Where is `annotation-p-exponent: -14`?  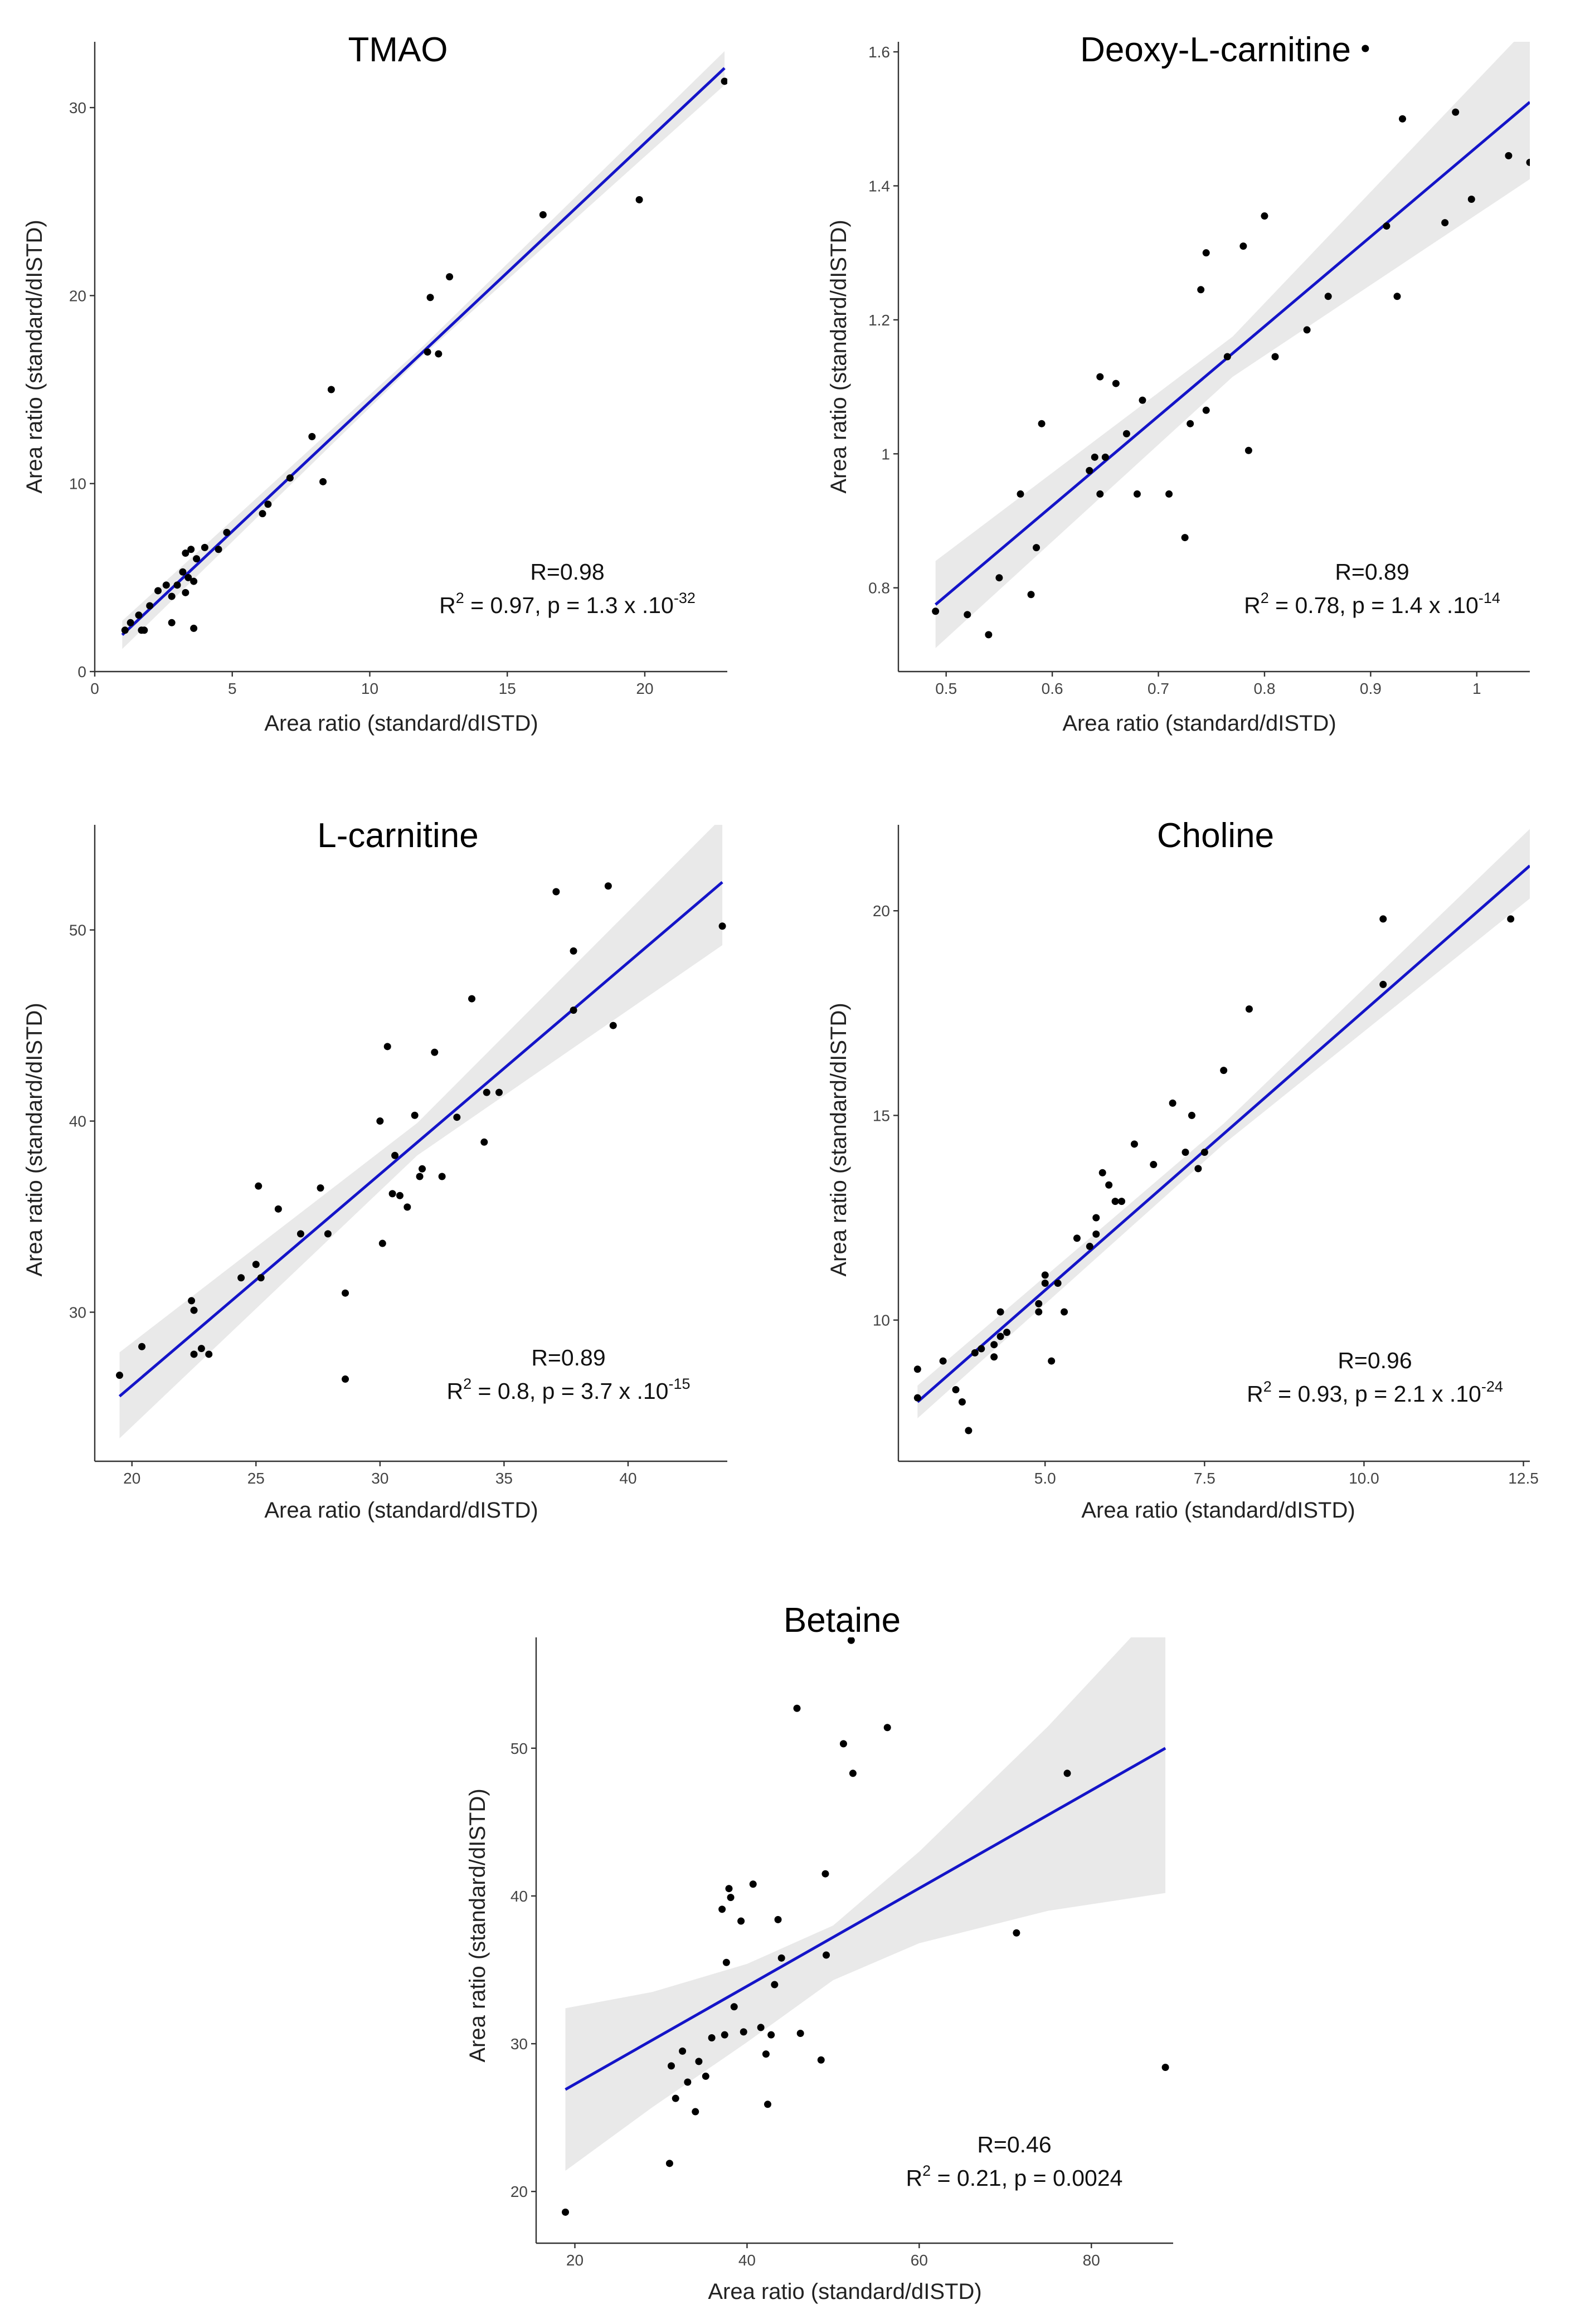
annotation-p-exponent: -14 is located at coordinates (1489, 598).